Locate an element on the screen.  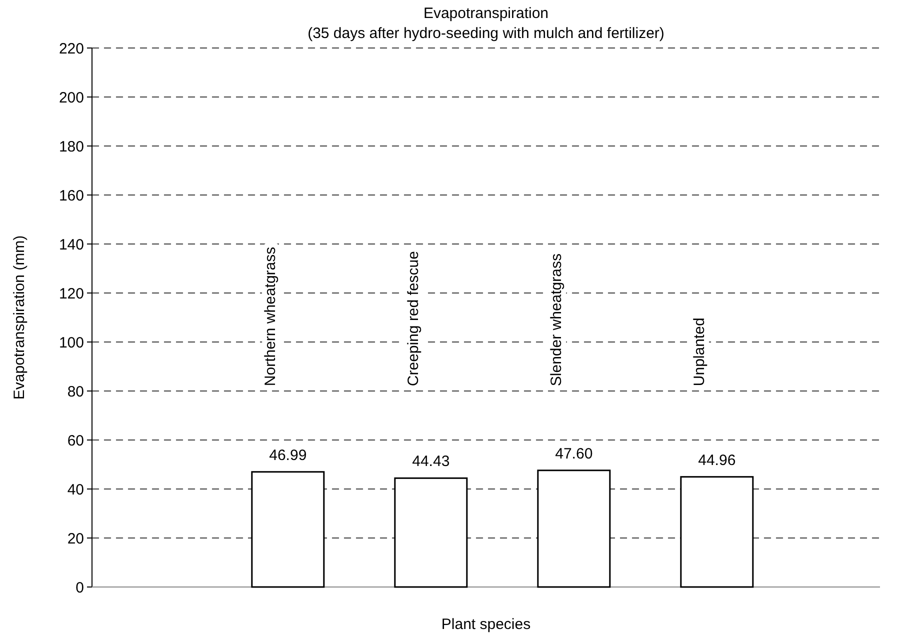
data-label: 44.43 is located at coordinates (431, 461).